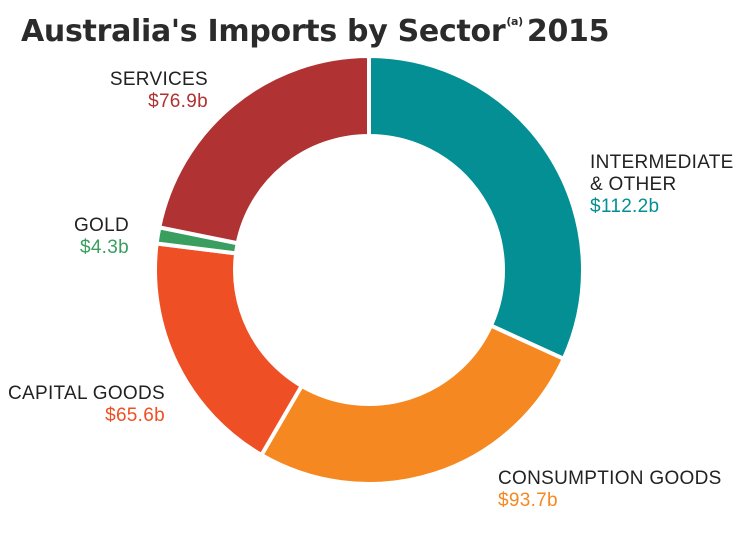 This screenshot has width=741, height=544. I want to click on label-intermediate: INTERMEDIATE & OTHER $112.2b, so click(662, 185).